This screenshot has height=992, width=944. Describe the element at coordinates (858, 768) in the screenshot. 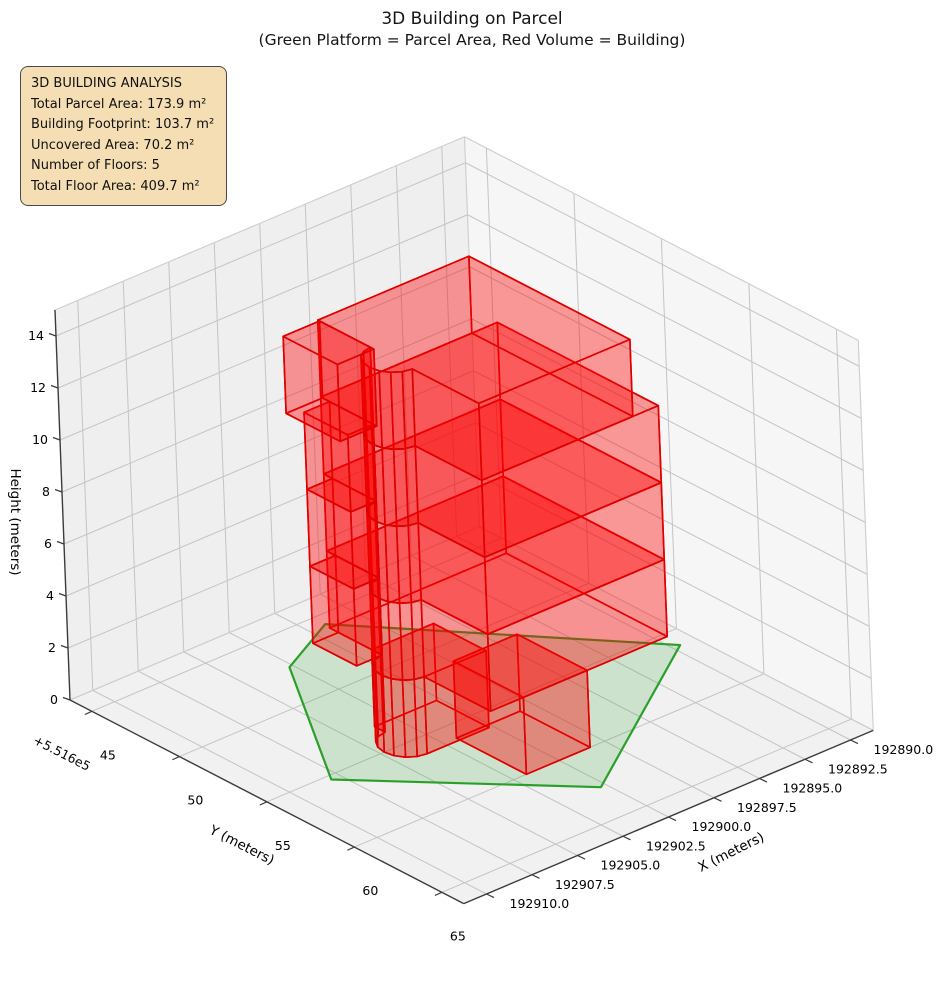

I see `svg-text: 192892.5` at that location.